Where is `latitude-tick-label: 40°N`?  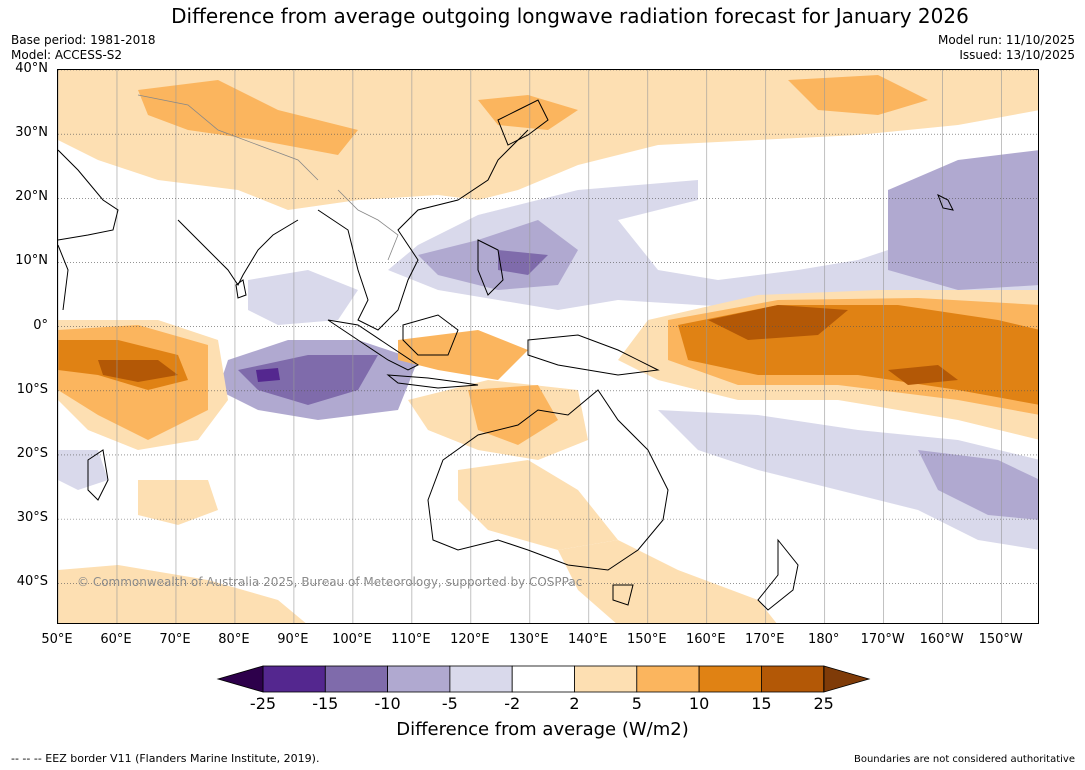 latitude-tick-label: 40°N is located at coordinates (31, 68).